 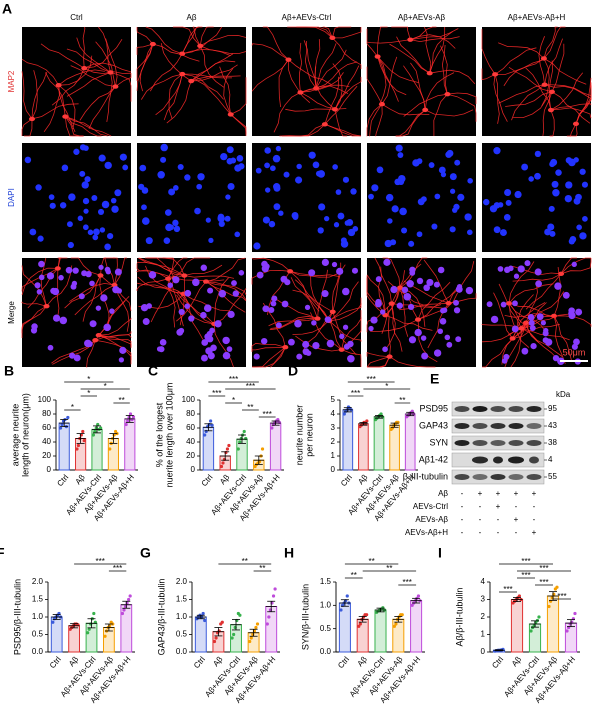 What do you see at coordinates (145, 553) in the screenshot?
I see `panel-letter: G` at bounding box center [145, 553].